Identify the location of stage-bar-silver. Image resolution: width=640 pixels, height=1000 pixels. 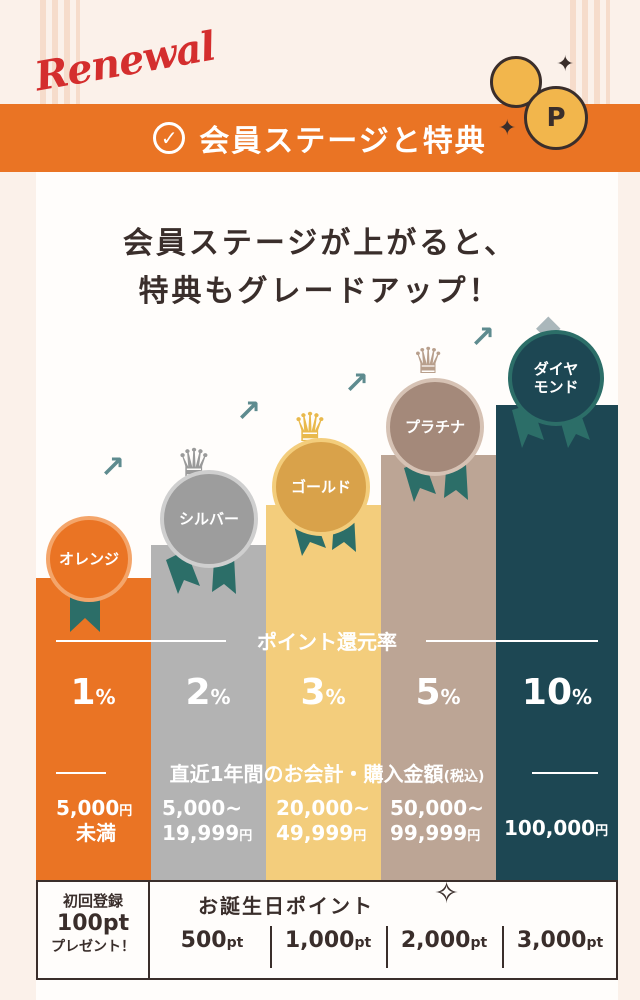
(208, 712).